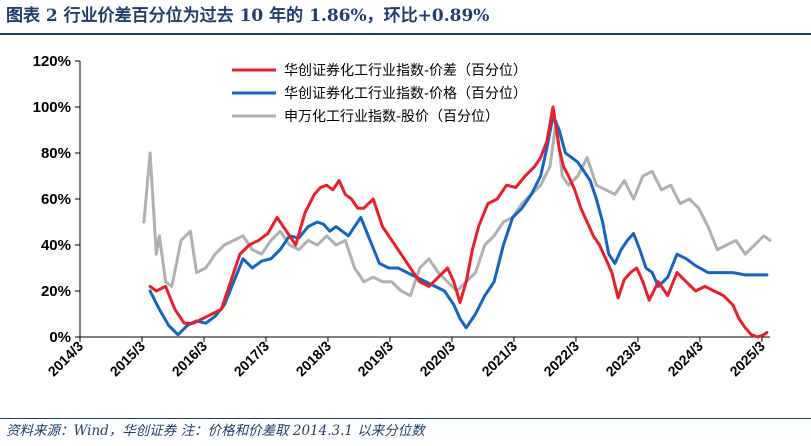 The width and height of the screenshot is (811, 446). Describe the element at coordinates (52, 61) in the screenshot. I see `y-tick-label: 120%` at that location.